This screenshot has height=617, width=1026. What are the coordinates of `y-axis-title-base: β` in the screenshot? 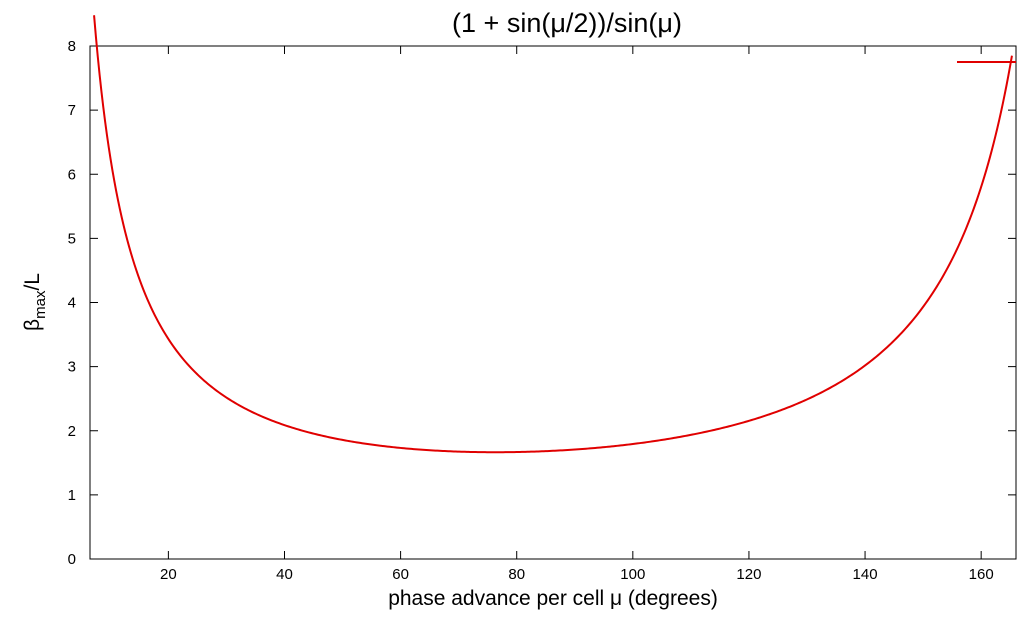 It's located at (32, 325).